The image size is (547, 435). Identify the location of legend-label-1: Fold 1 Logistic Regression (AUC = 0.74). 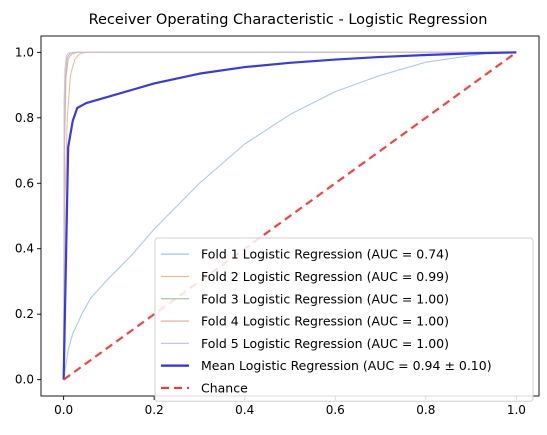
(325, 254).